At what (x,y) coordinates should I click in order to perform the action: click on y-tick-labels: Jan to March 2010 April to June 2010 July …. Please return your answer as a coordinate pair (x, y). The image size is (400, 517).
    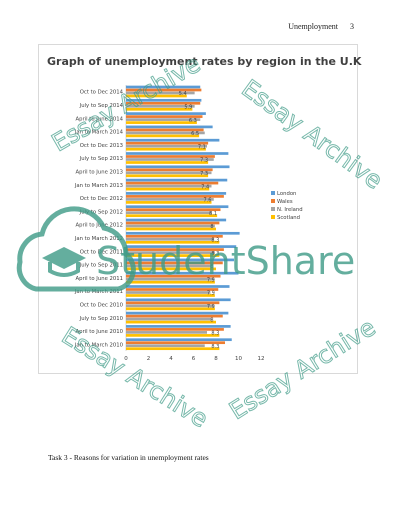
    Looking at the image, I should click on (99, 219).